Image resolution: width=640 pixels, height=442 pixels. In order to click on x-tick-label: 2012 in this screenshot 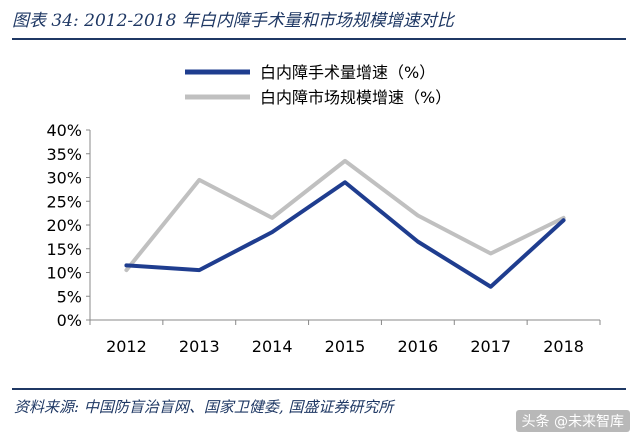, I will do `click(126, 346)`.